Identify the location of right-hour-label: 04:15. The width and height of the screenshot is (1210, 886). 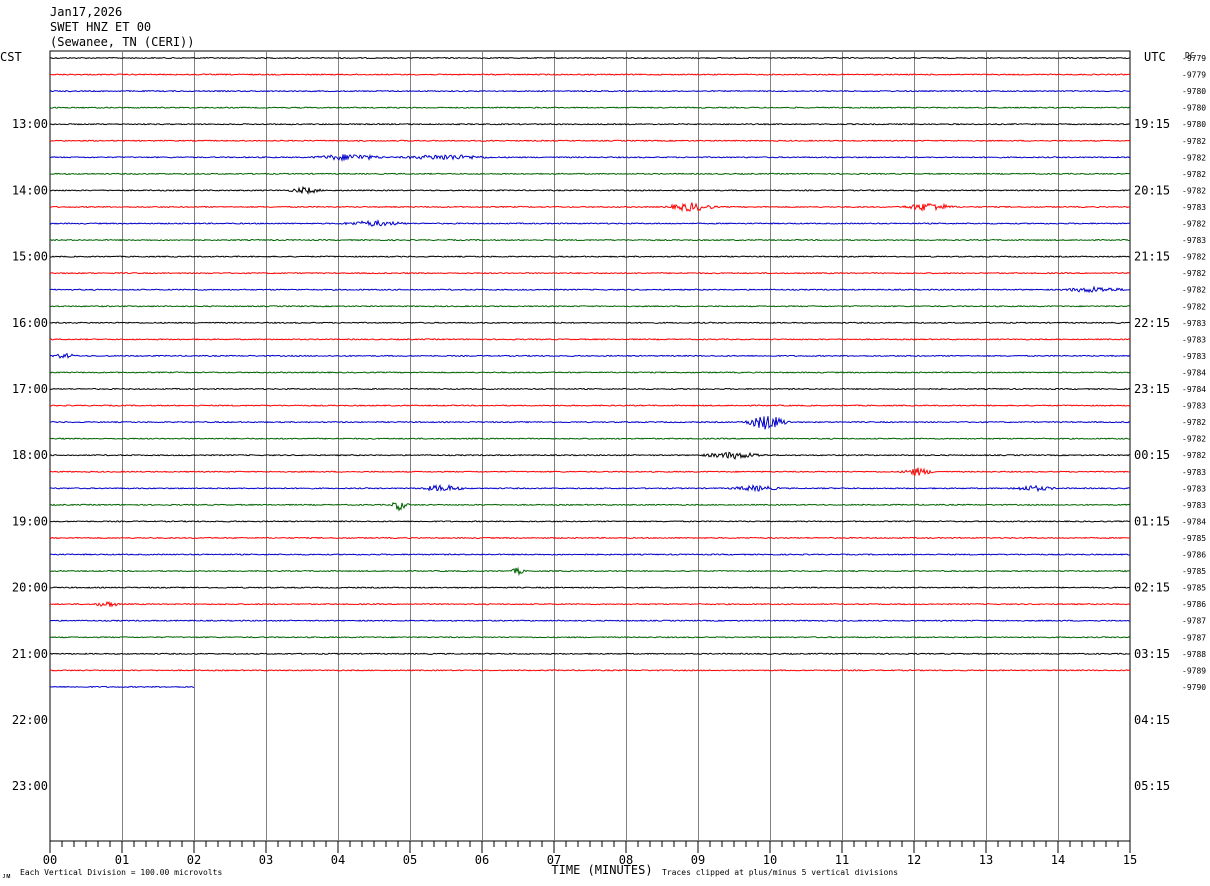
(1152, 720).